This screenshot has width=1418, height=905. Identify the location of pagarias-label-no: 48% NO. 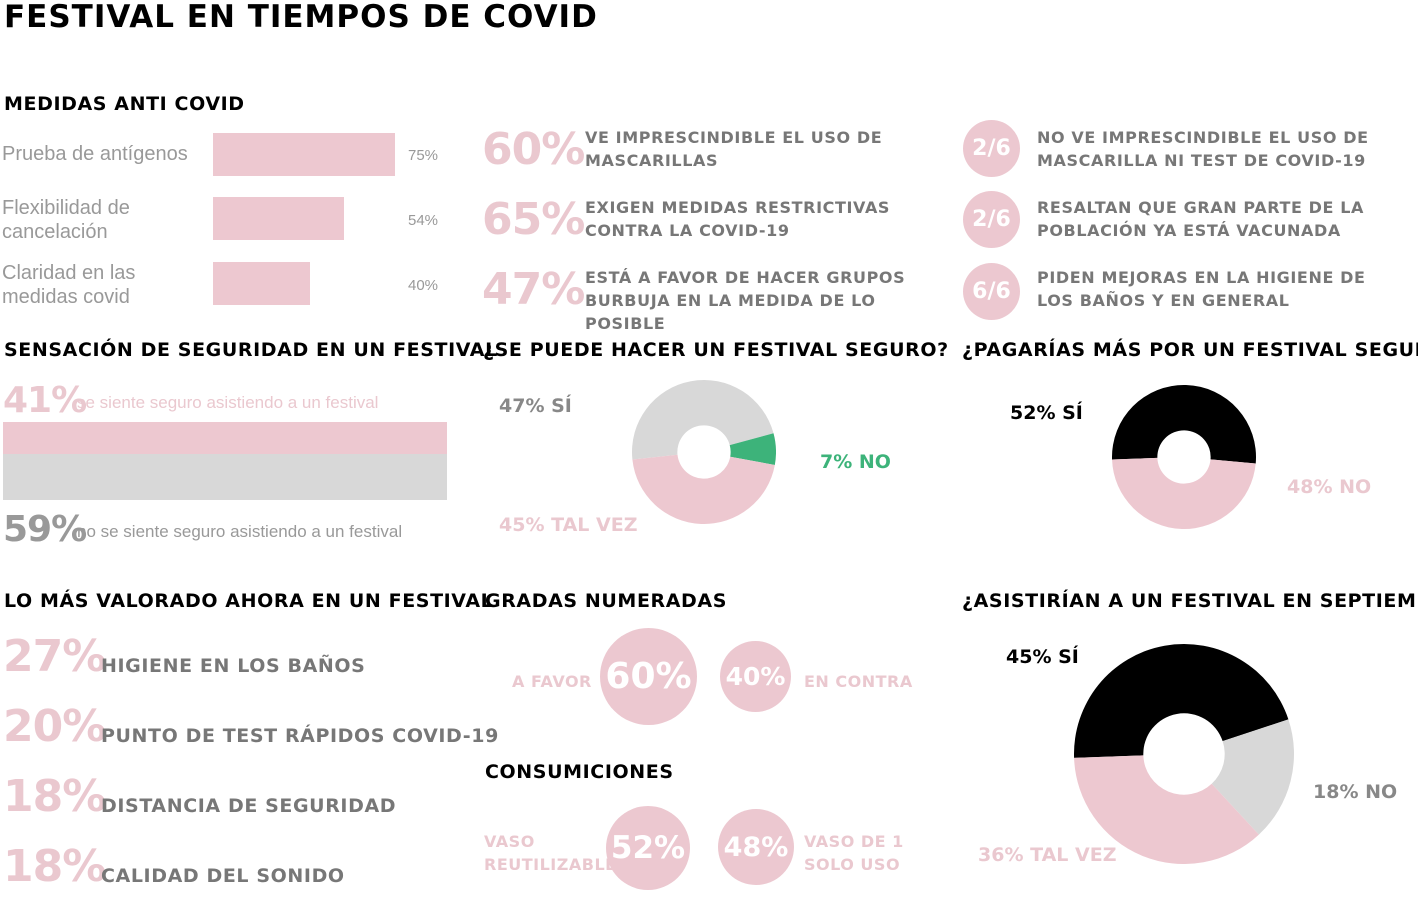
(1329, 487).